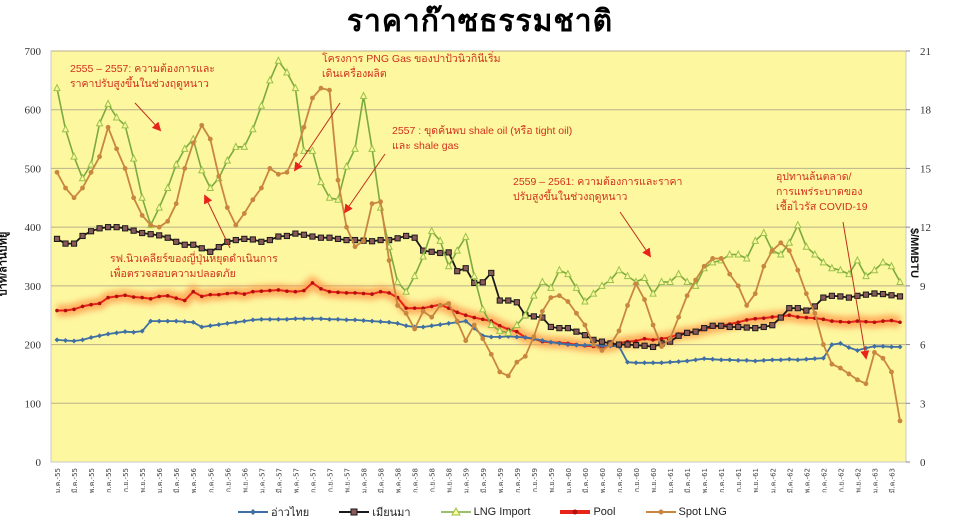  I want to click on legend: อ่าวไทย เมียนมา LNG Import Pool Spot LNG, so click(482, 512).